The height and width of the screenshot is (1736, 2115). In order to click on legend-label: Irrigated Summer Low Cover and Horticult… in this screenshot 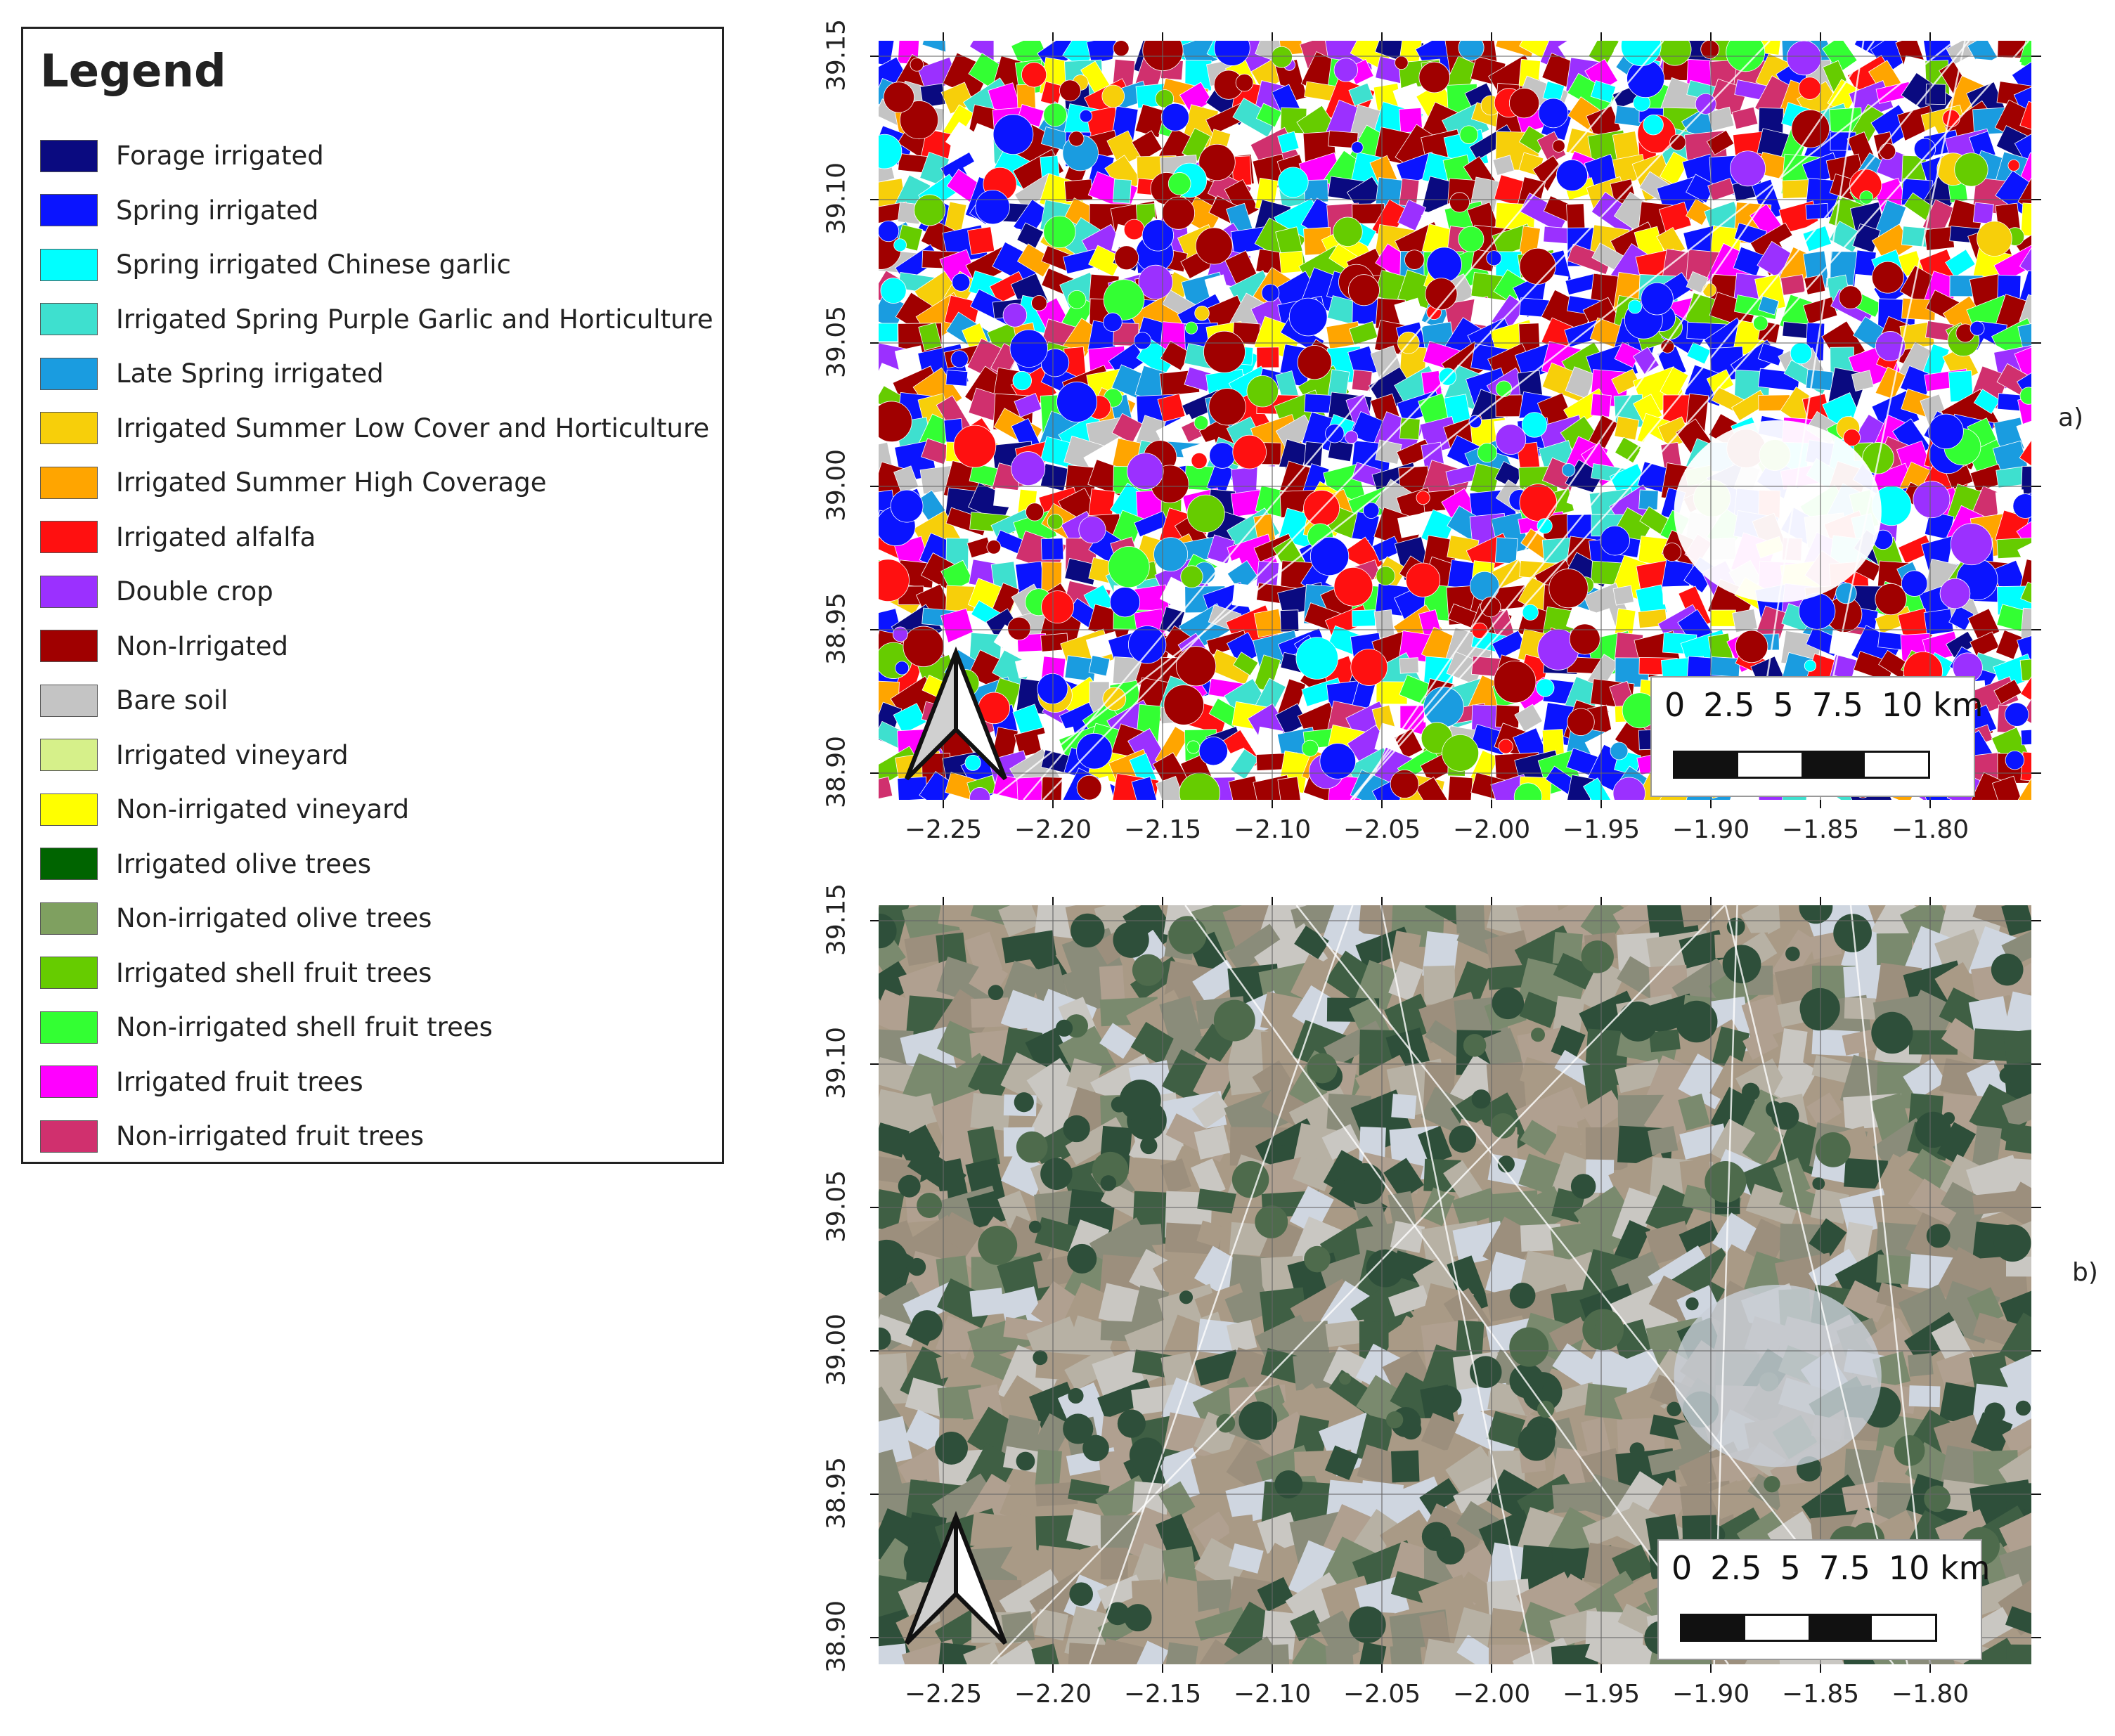, I will do `click(413, 428)`.